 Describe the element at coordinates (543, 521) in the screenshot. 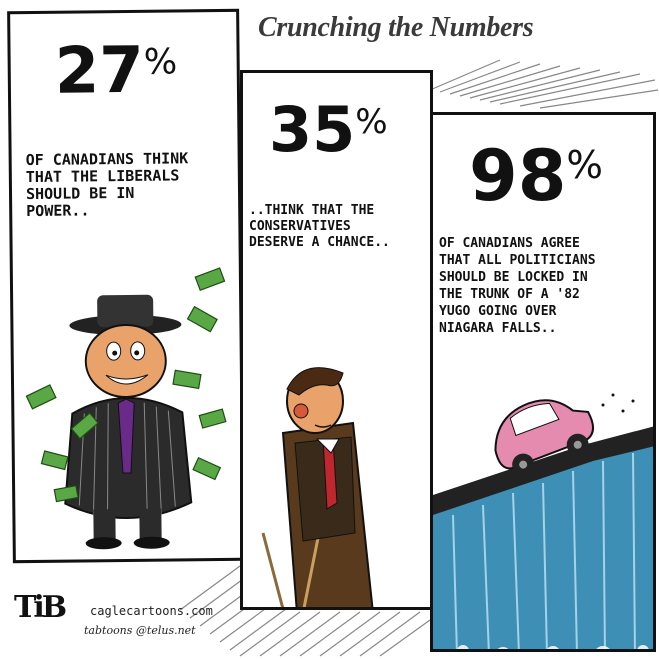

I see `niagara-falls-illustration` at that location.